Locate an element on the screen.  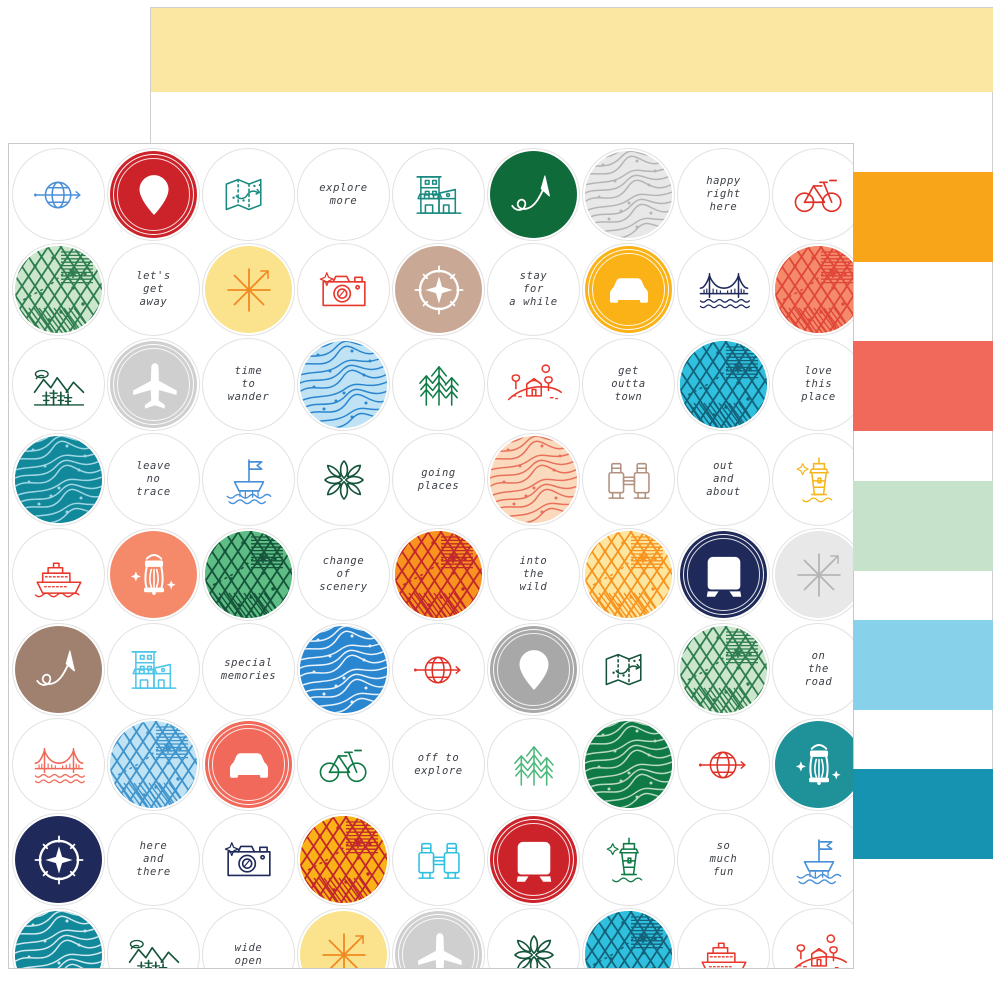
sticker-circle-phrase: out and about is located at coordinates (723, 479).